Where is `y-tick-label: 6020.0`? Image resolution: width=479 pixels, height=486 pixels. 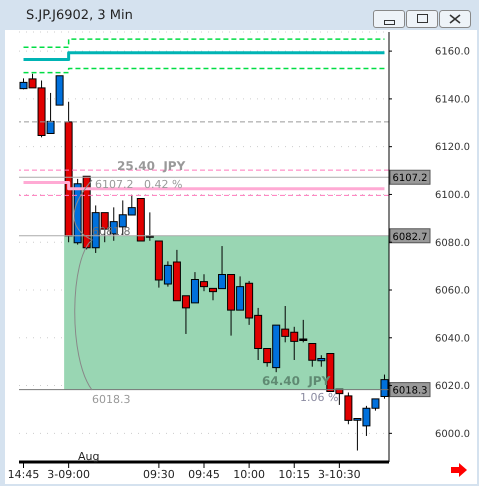 y-tick-label: 6020.0 is located at coordinates (452, 386).